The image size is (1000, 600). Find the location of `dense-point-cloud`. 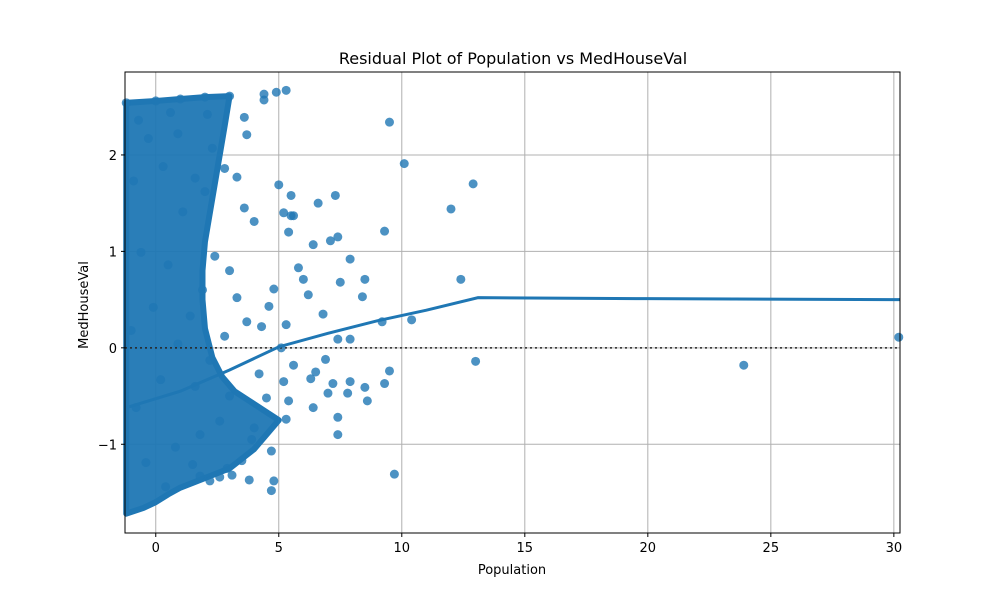

dense-point-cloud is located at coordinates (202, 305).